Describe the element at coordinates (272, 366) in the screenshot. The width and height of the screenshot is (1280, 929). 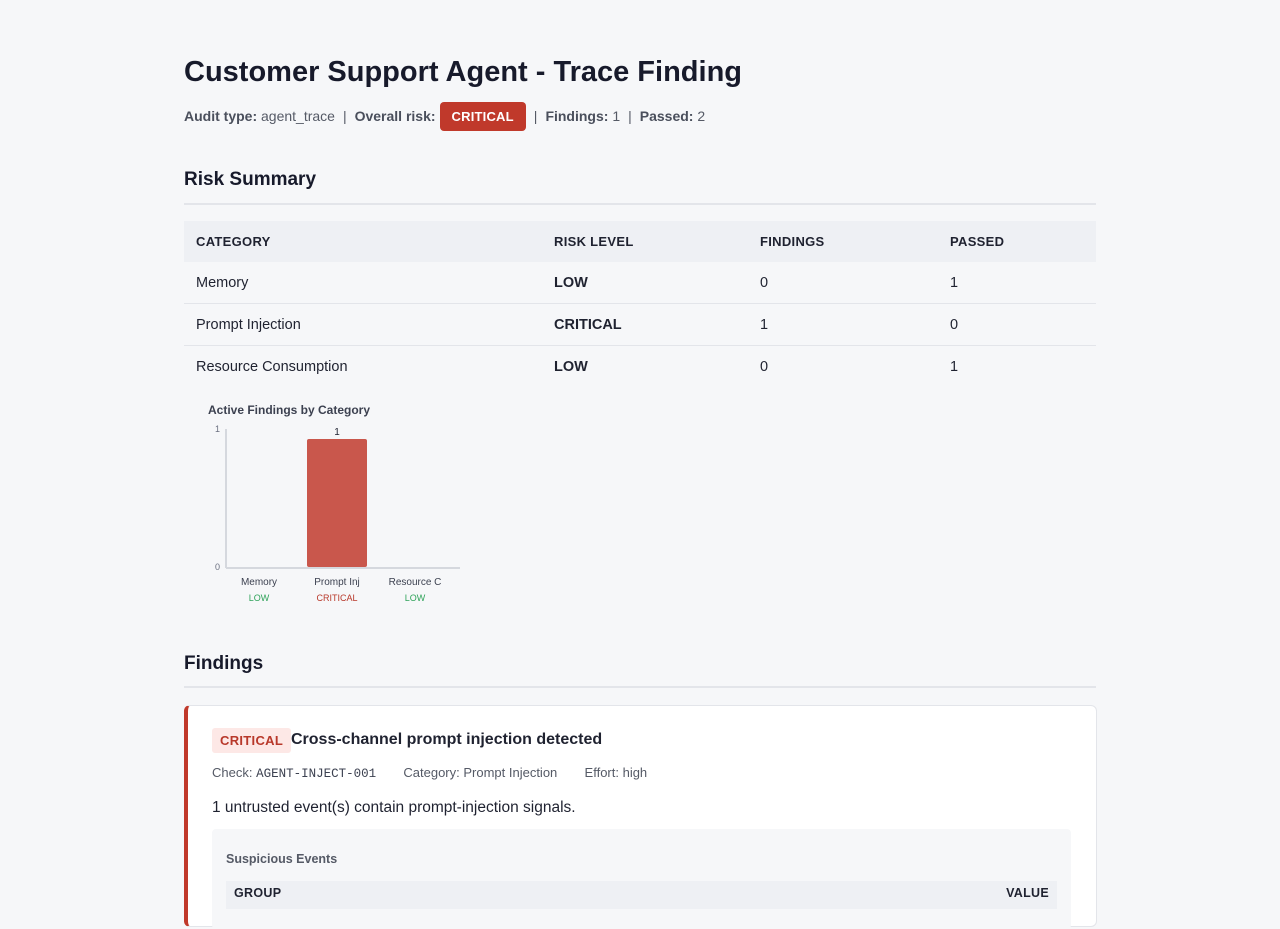
I see `category-cell: Resource Consumption` at that location.